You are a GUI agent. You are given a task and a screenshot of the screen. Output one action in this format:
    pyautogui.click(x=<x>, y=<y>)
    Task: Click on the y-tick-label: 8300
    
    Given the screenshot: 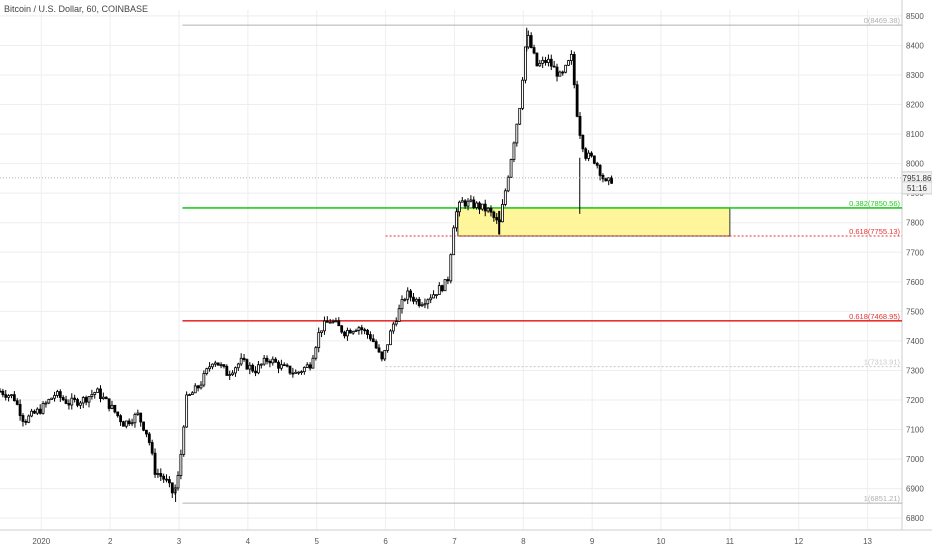 What is the action you would take?
    pyautogui.click(x=915, y=75)
    